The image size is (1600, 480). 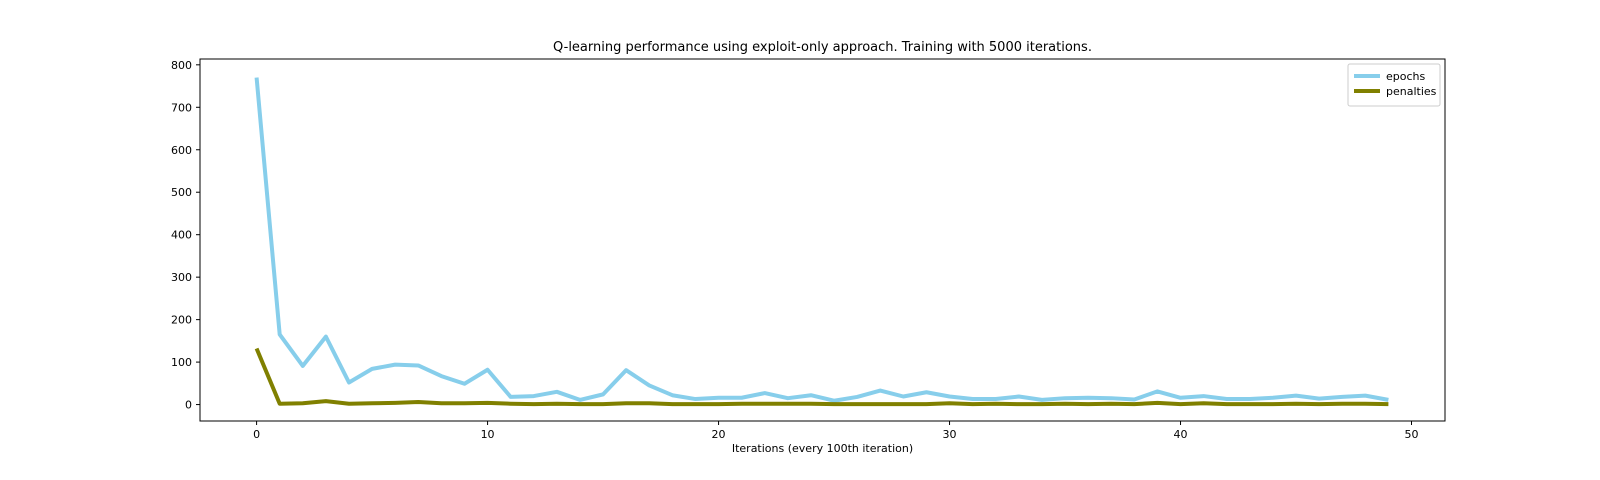 What do you see at coordinates (719, 434) in the screenshot?
I see `x-tick-label: 20` at bounding box center [719, 434].